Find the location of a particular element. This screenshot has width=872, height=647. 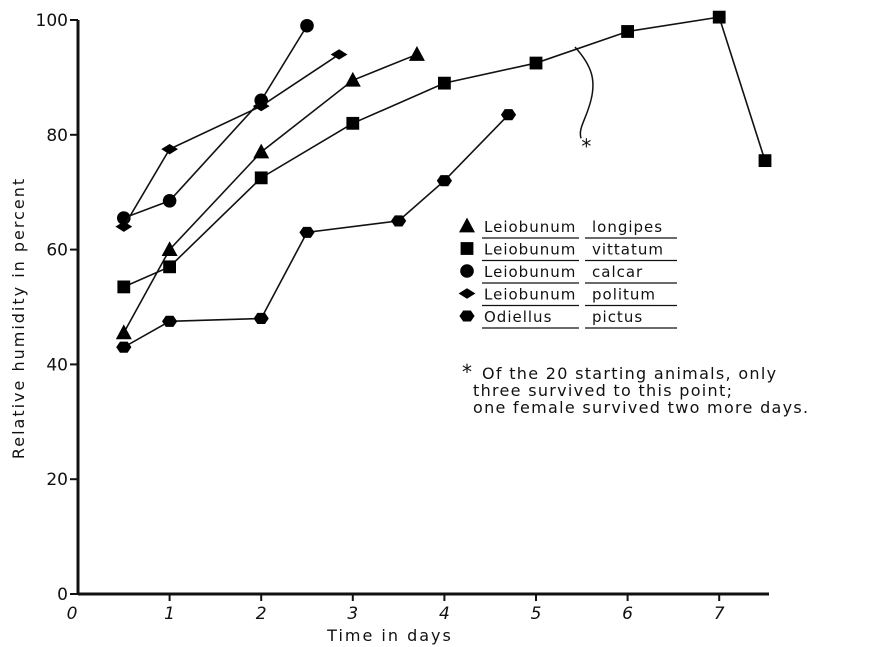

legend-species: pictus is located at coordinates (617, 317).